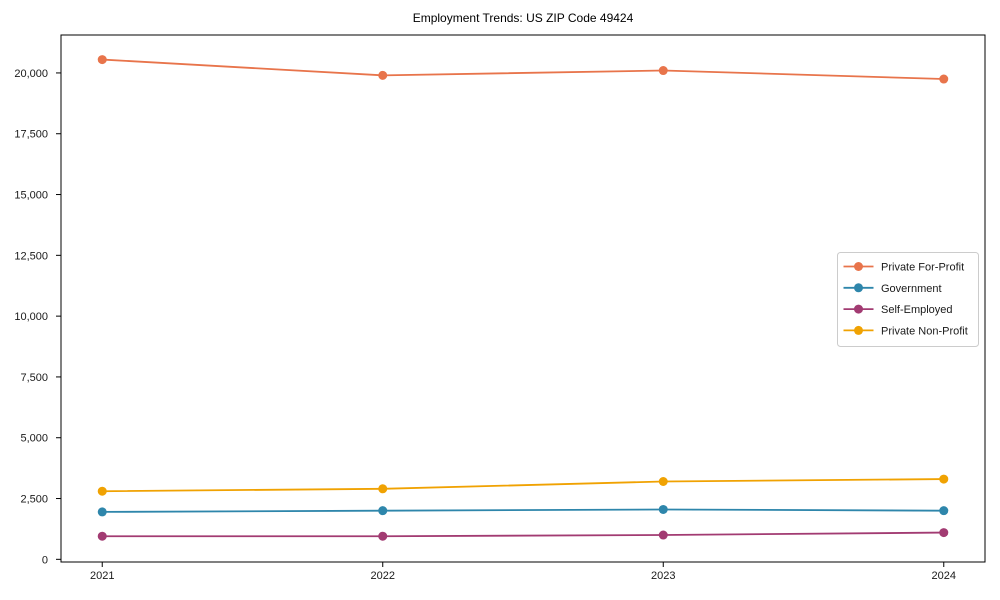 Image resolution: width=1000 pixels, height=600 pixels. What do you see at coordinates (944, 576) in the screenshot?
I see `x-tick-label: 2024` at bounding box center [944, 576].